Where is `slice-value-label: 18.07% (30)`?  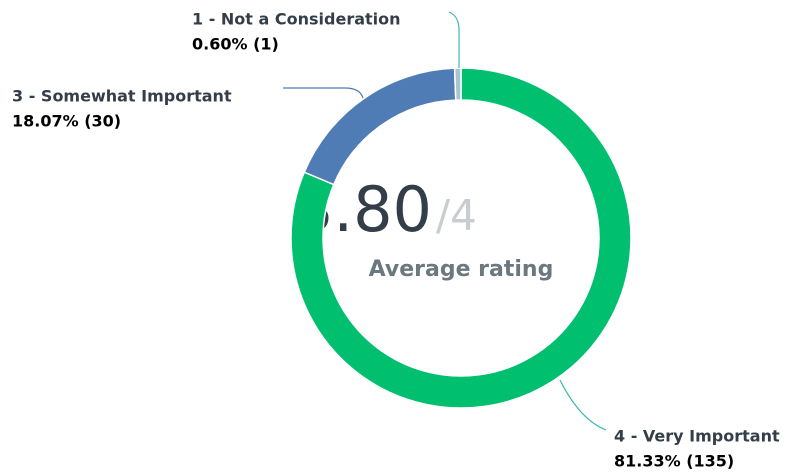
slice-value-label: 18.07% (30) is located at coordinates (66, 121).